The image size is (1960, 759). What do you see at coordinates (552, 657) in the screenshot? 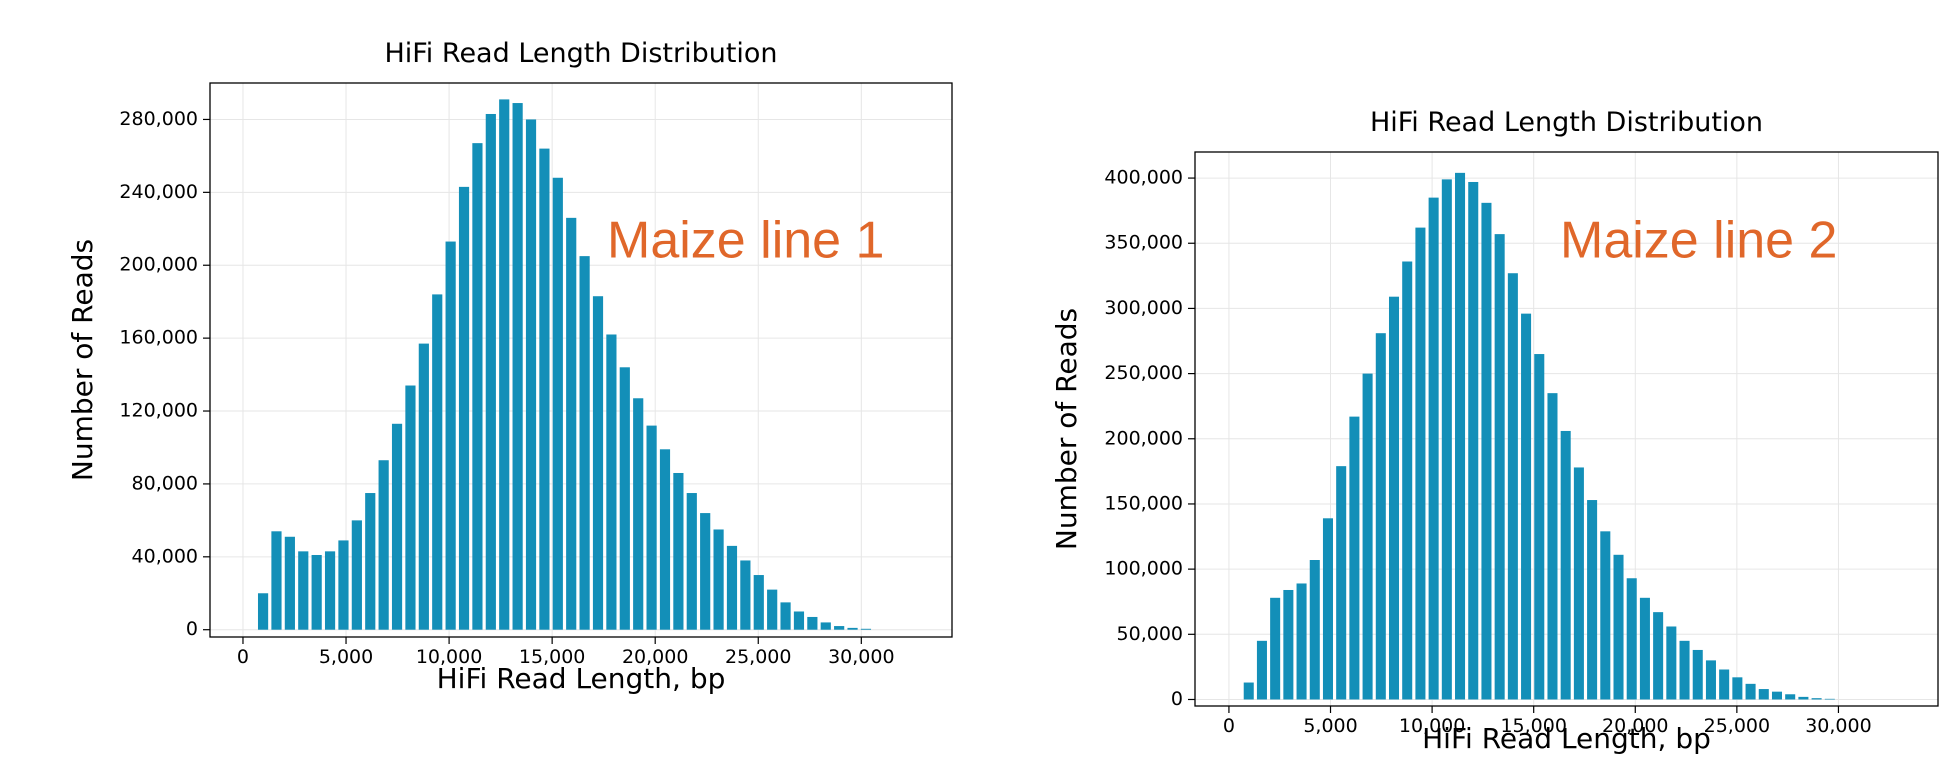
I see `x-tick-label: 15,000` at bounding box center [552, 657].